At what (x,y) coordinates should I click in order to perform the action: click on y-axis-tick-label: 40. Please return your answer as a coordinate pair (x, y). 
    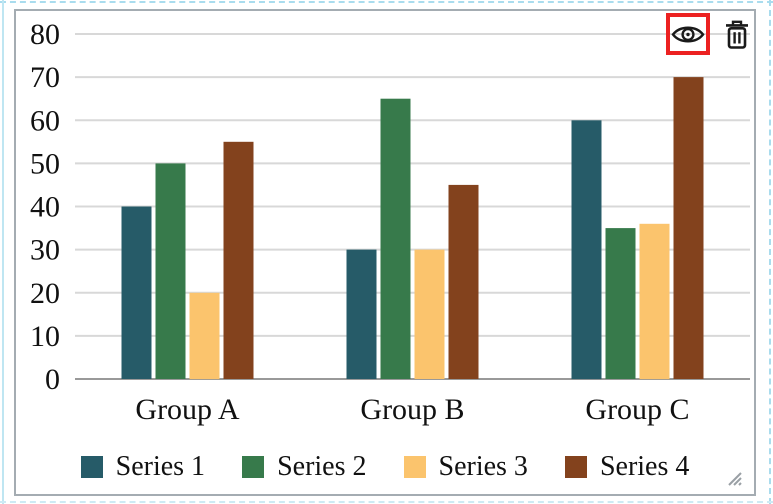
    Looking at the image, I should click on (45, 207).